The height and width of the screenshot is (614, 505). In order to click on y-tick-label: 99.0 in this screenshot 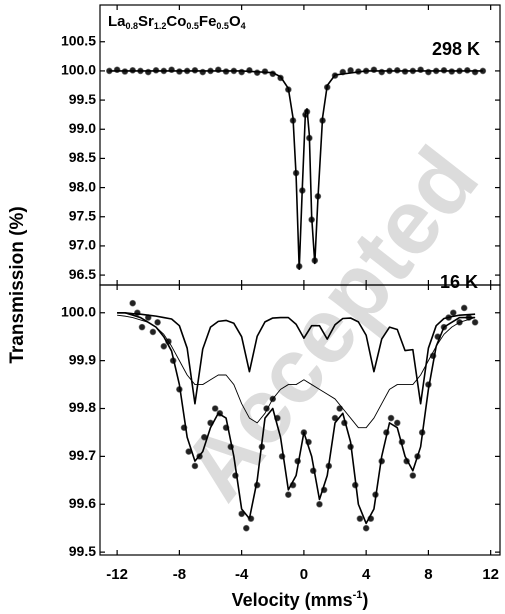, I will do `click(82, 128)`.